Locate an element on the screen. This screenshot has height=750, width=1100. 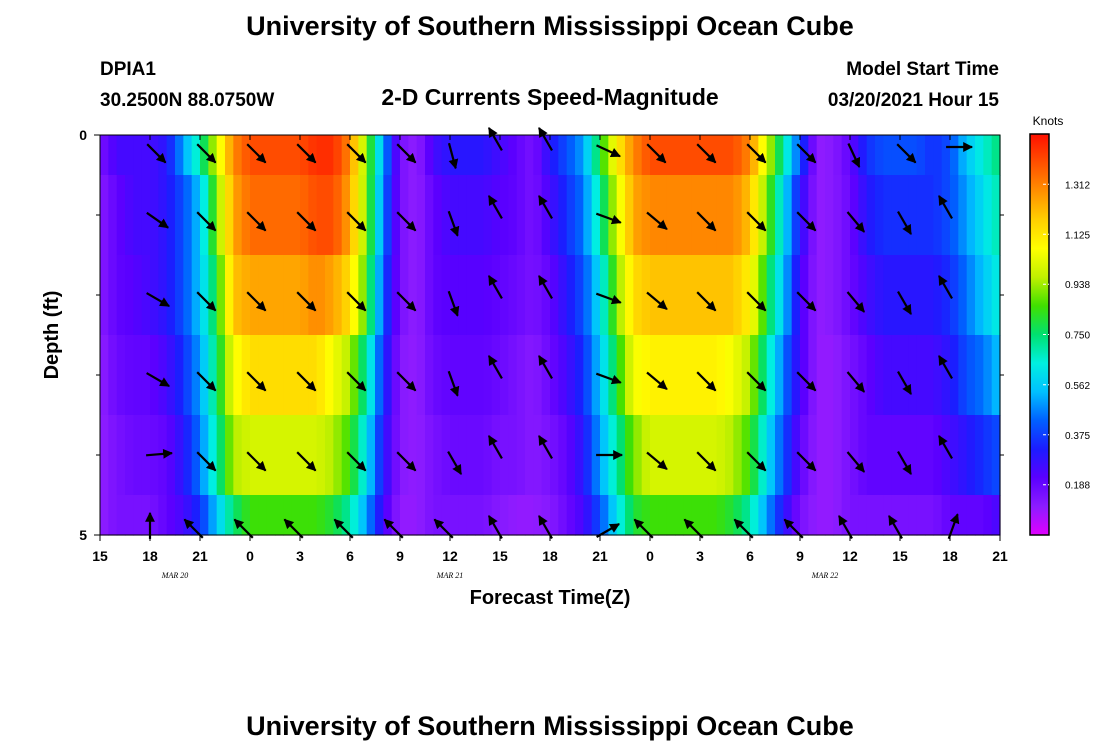
colorbar-tick-label: 0.375 is located at coordinates (1077, 436).